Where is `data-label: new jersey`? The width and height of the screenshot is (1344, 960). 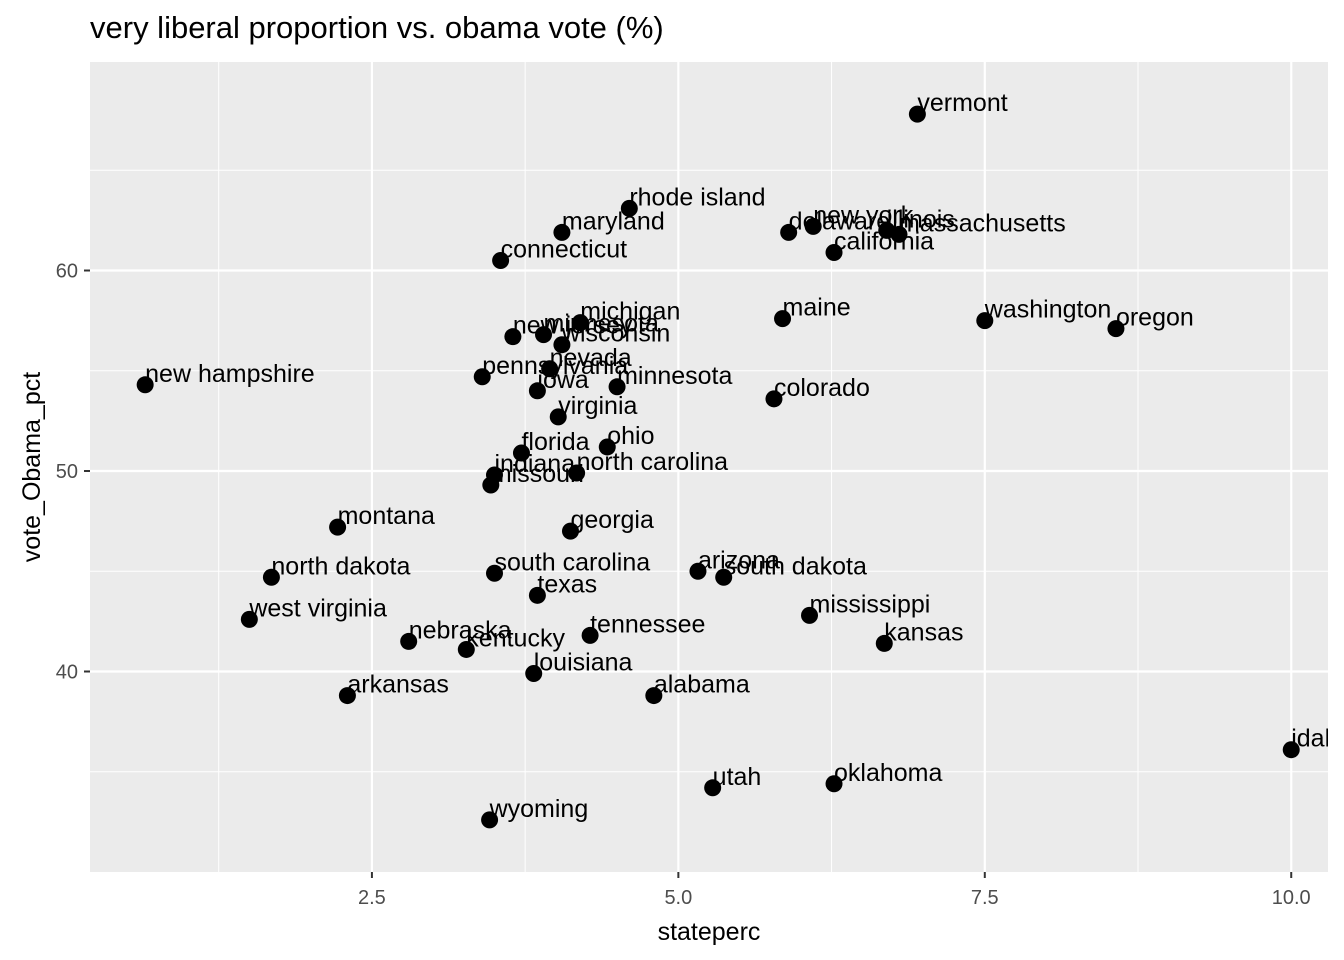
data-label: new jersey is located at coordinates (573, 326).